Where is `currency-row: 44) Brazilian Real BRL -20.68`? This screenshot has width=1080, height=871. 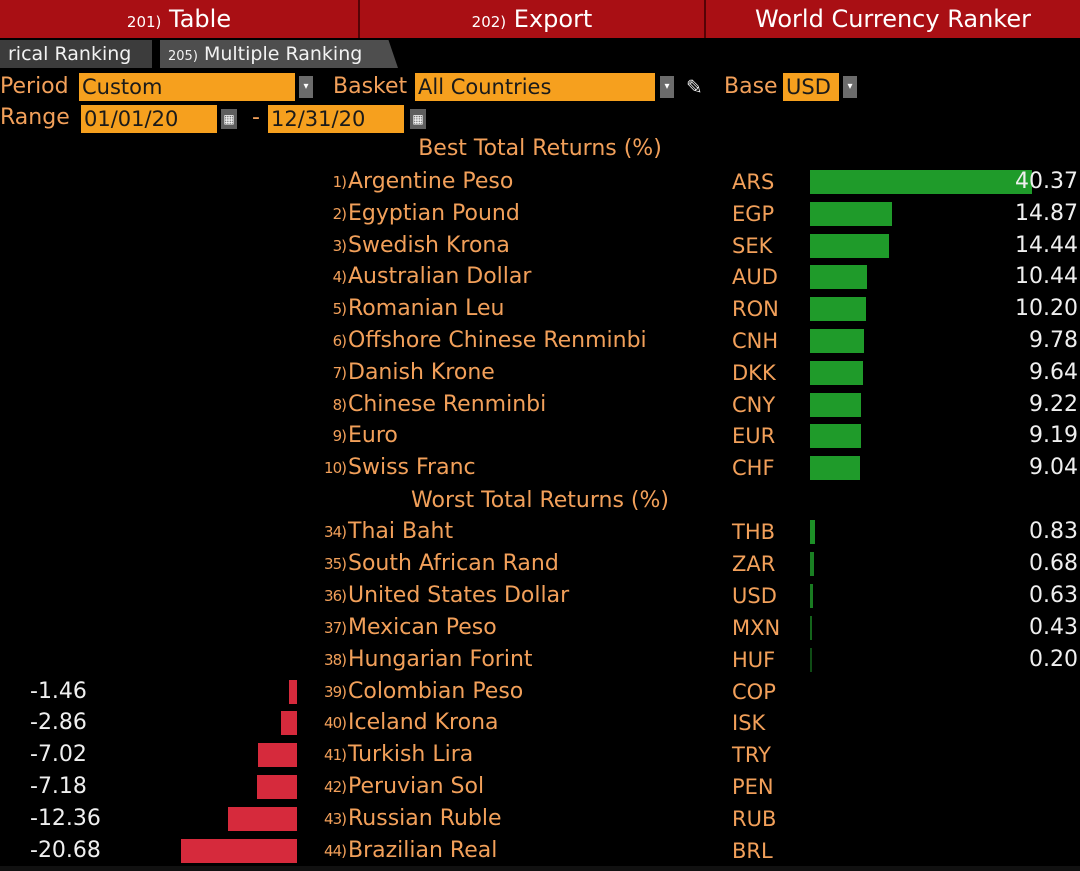
currency-row: 44) Brazilian Real BRL -20.68 is located at coordinates (540, 851).